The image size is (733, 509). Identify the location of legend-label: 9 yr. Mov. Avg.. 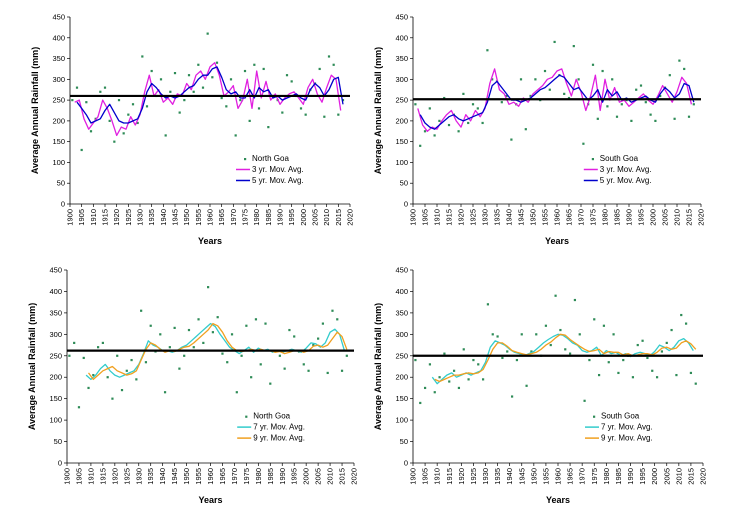
(627, 438).